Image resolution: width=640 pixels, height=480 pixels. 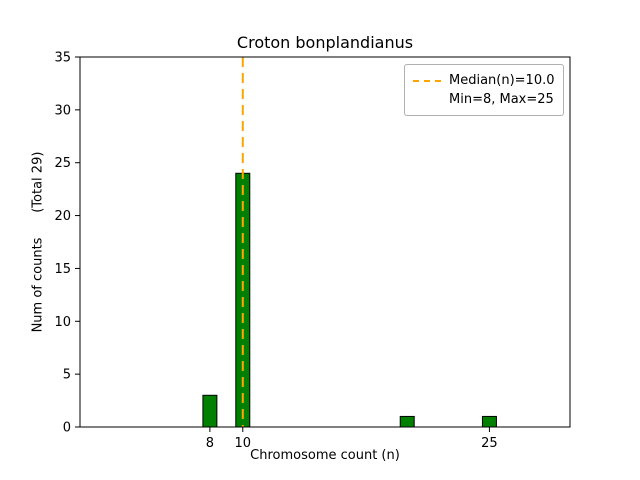 What do you see at coordinates (325, 42) in the screenshot?
I see `chart-title: Croton bonplandianus` at bounding box center [325, 42].